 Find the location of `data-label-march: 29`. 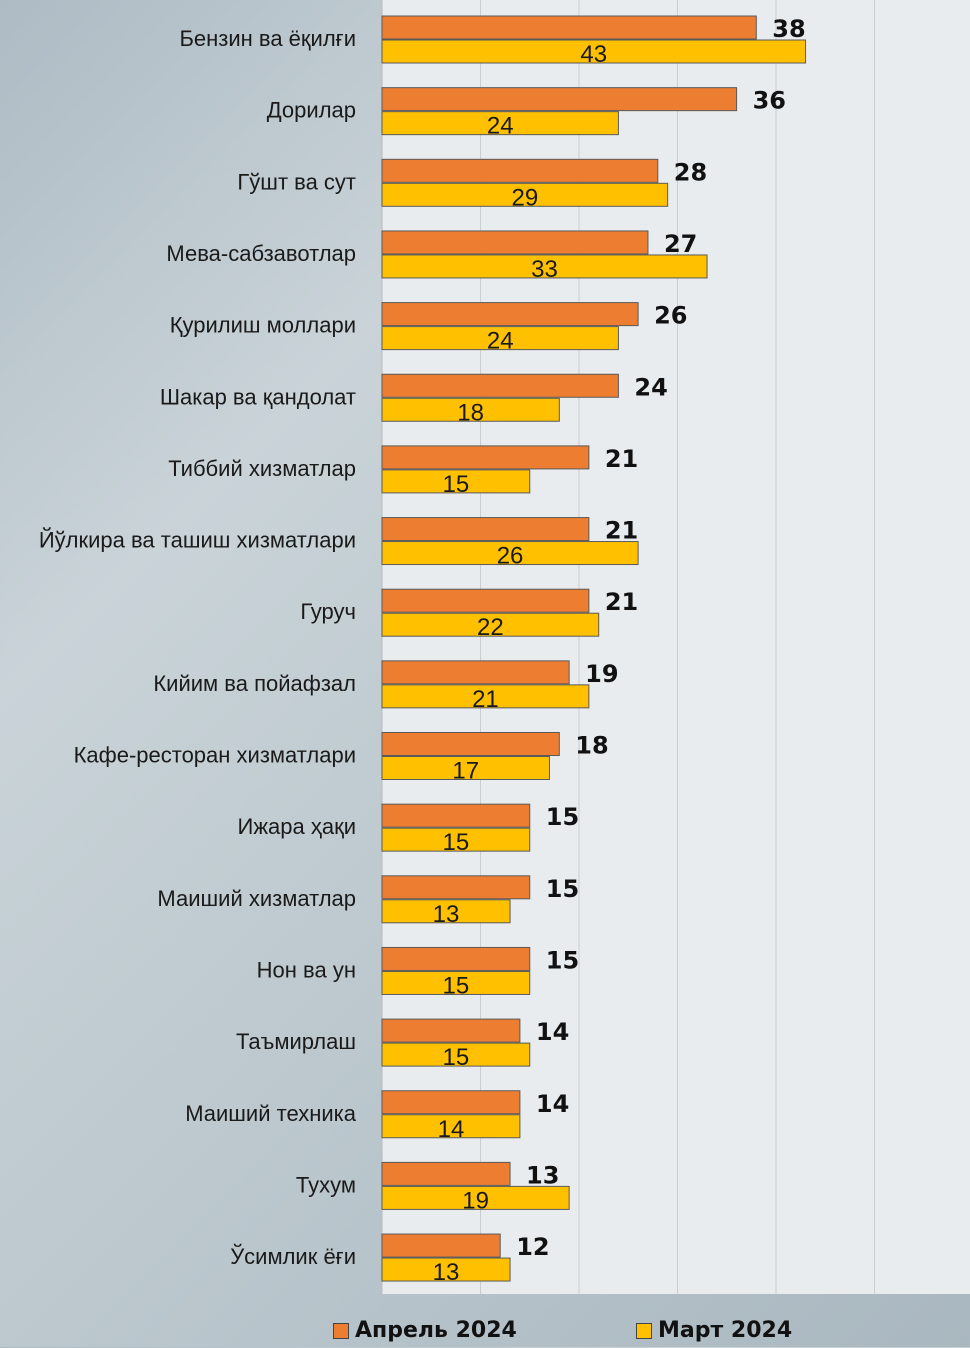

data-label-march: 29 is located at coordinates (524, 197).